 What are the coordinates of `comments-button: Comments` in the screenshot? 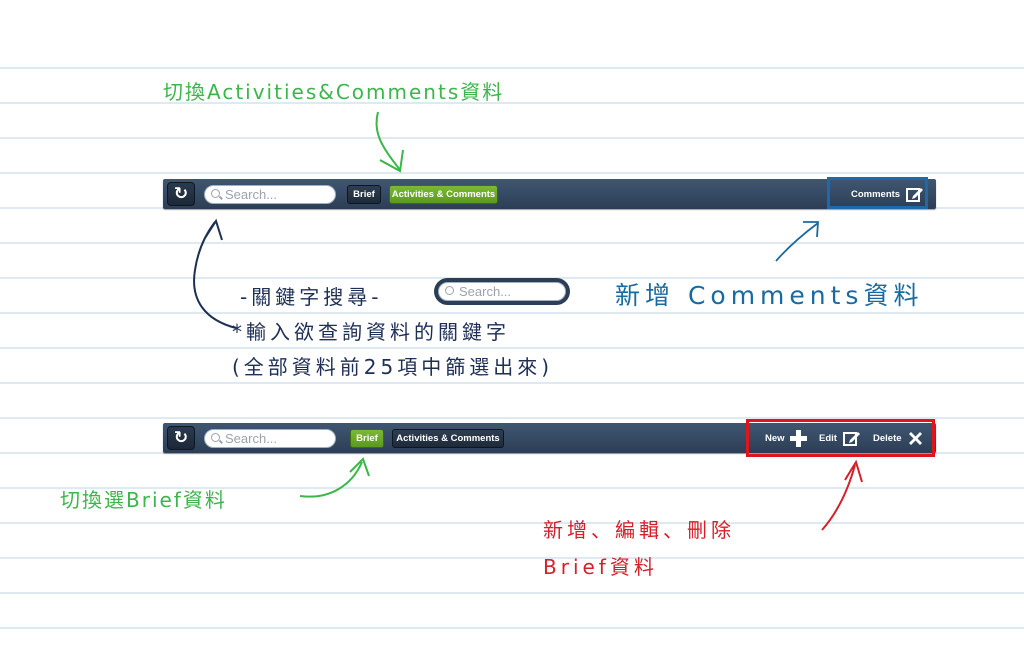 It's located at (887, 194).